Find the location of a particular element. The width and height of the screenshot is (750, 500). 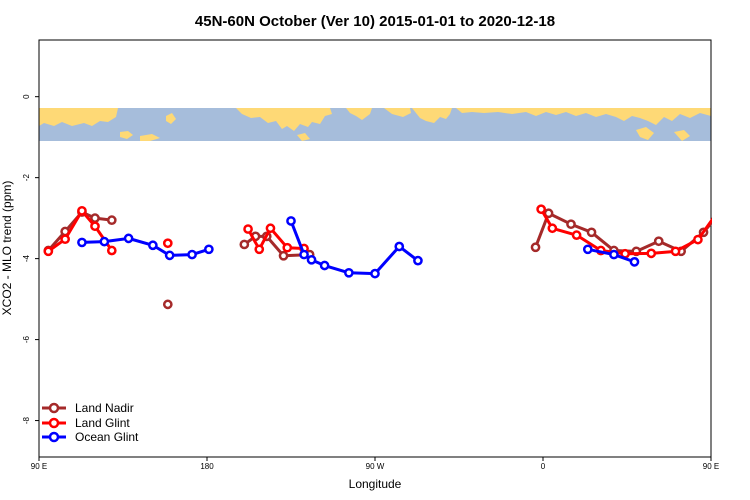

legend: Land Nadir Land Glint Ocean Glint is located at coordinates (90, 422).